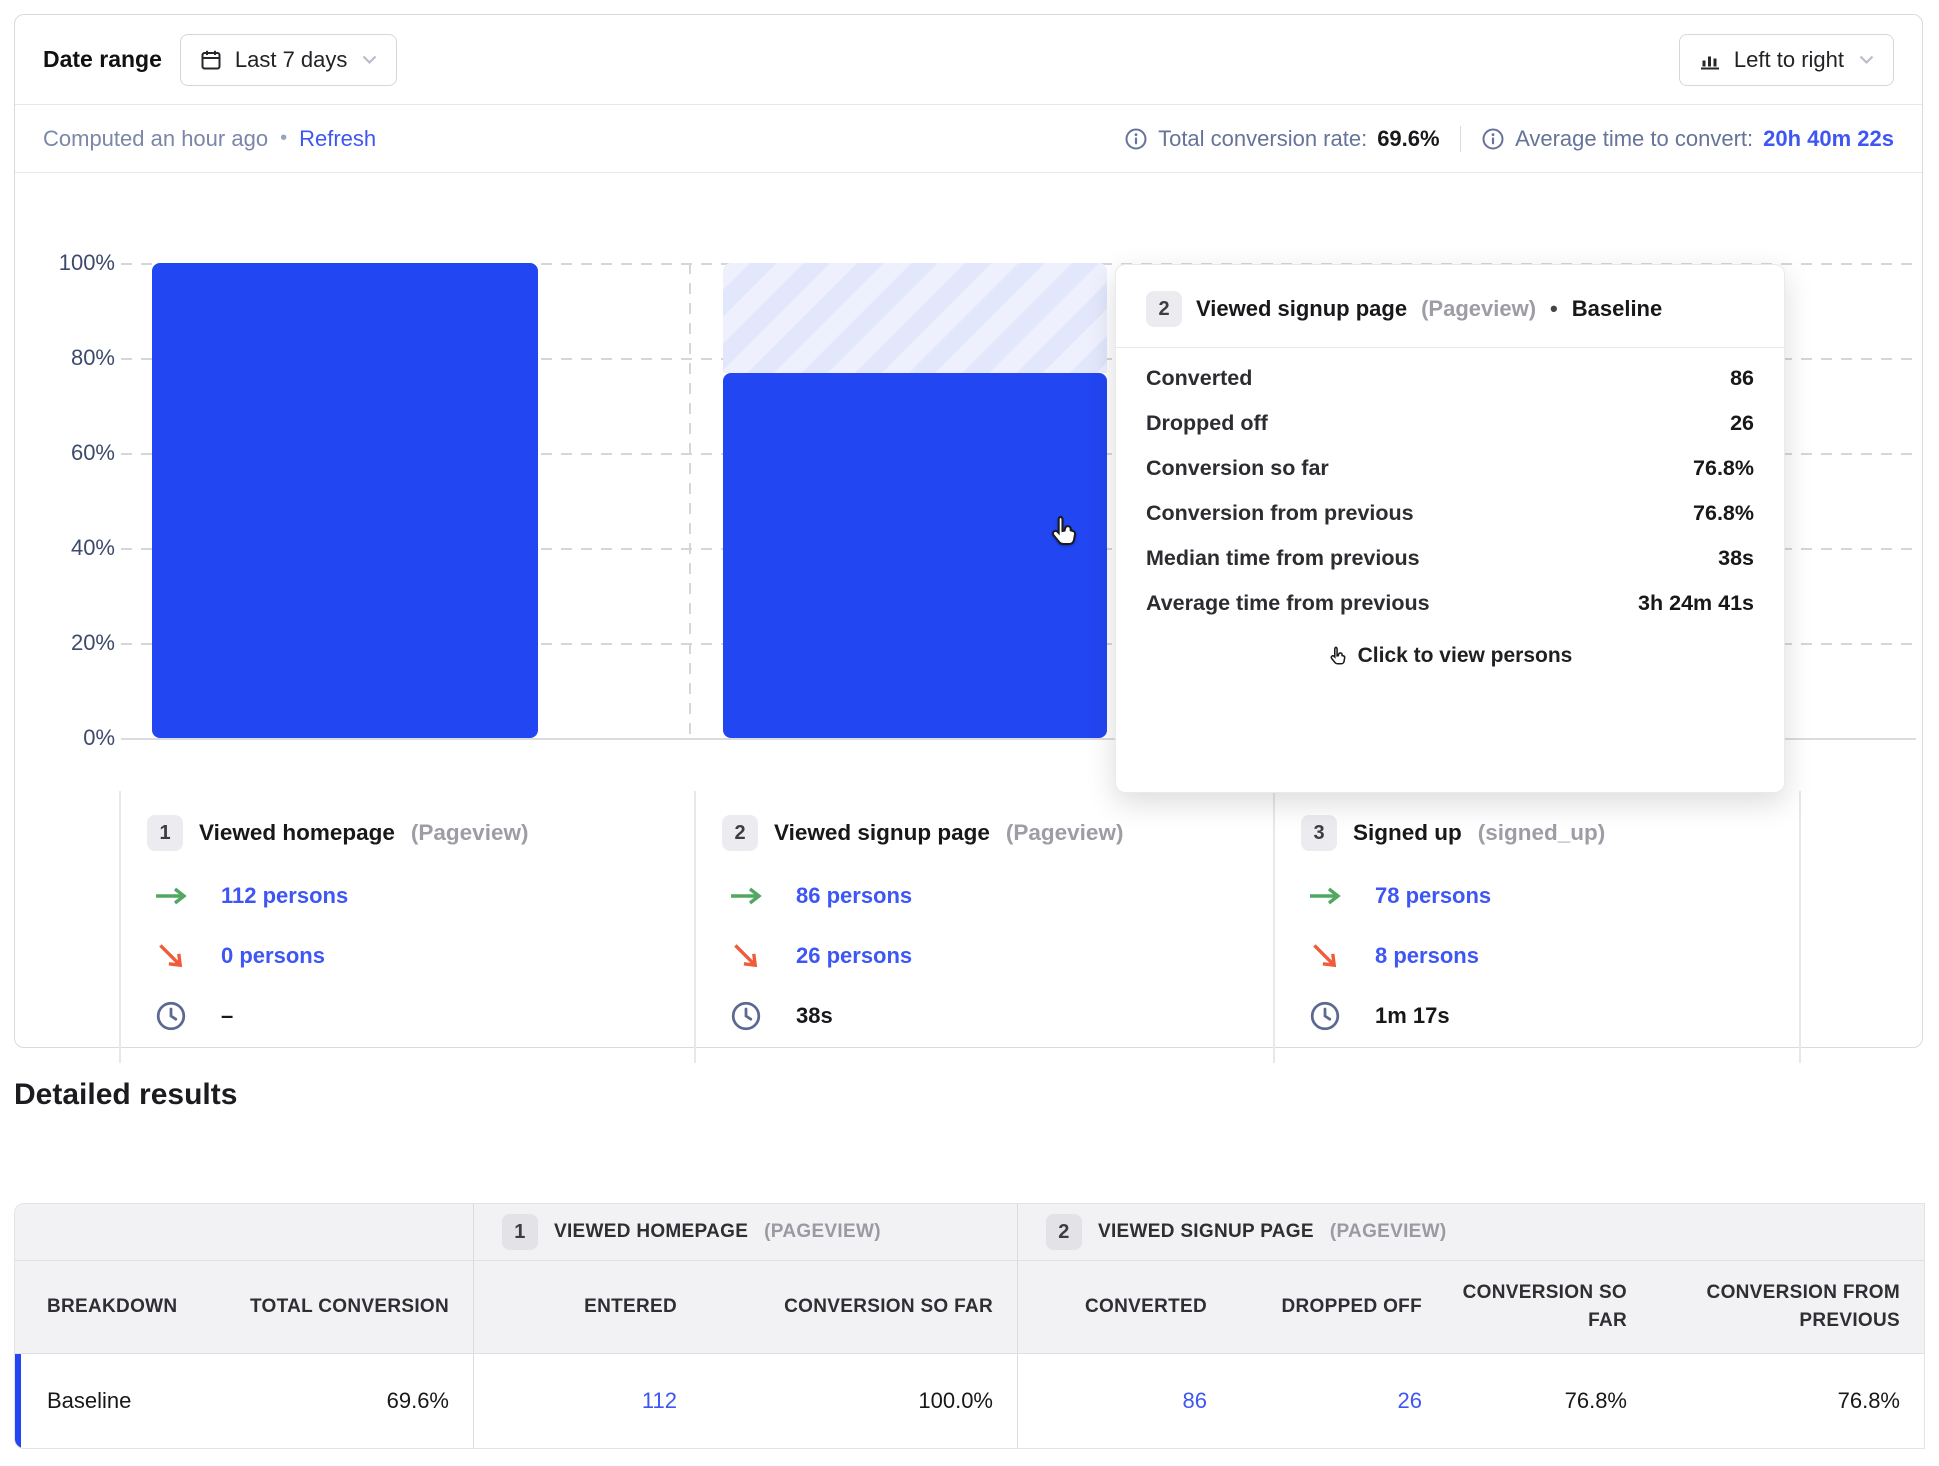 This screenshot has width=1939, height=1466. Describe the element at coordinates (89, 1400) in the screenshot. I see `breakdown-value: Baseline` at that location.